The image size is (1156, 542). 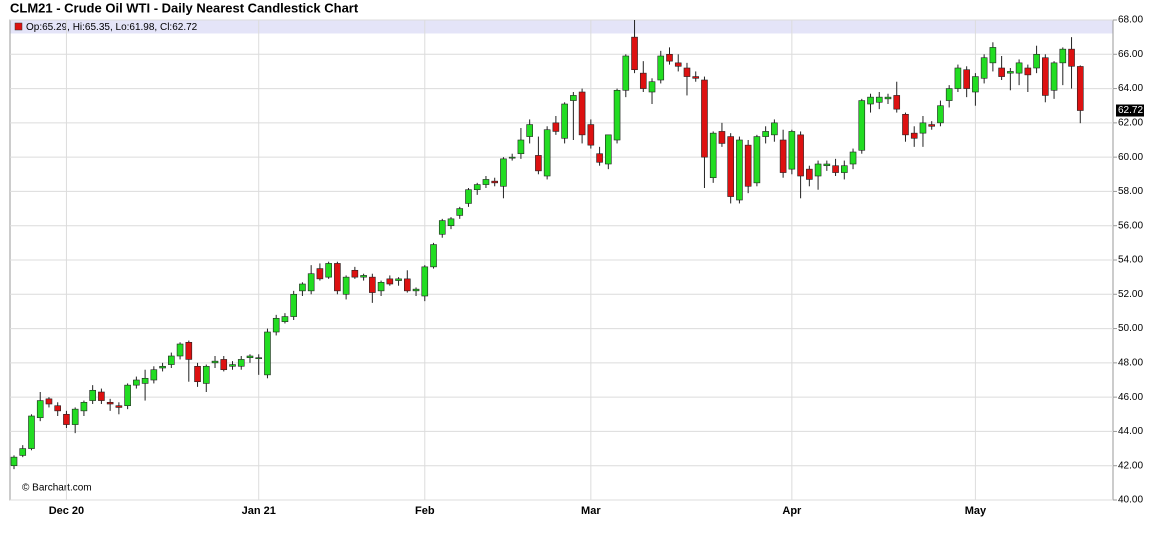 I want to click on y-tick-label: 50.00, so click(x=1130, y=328).